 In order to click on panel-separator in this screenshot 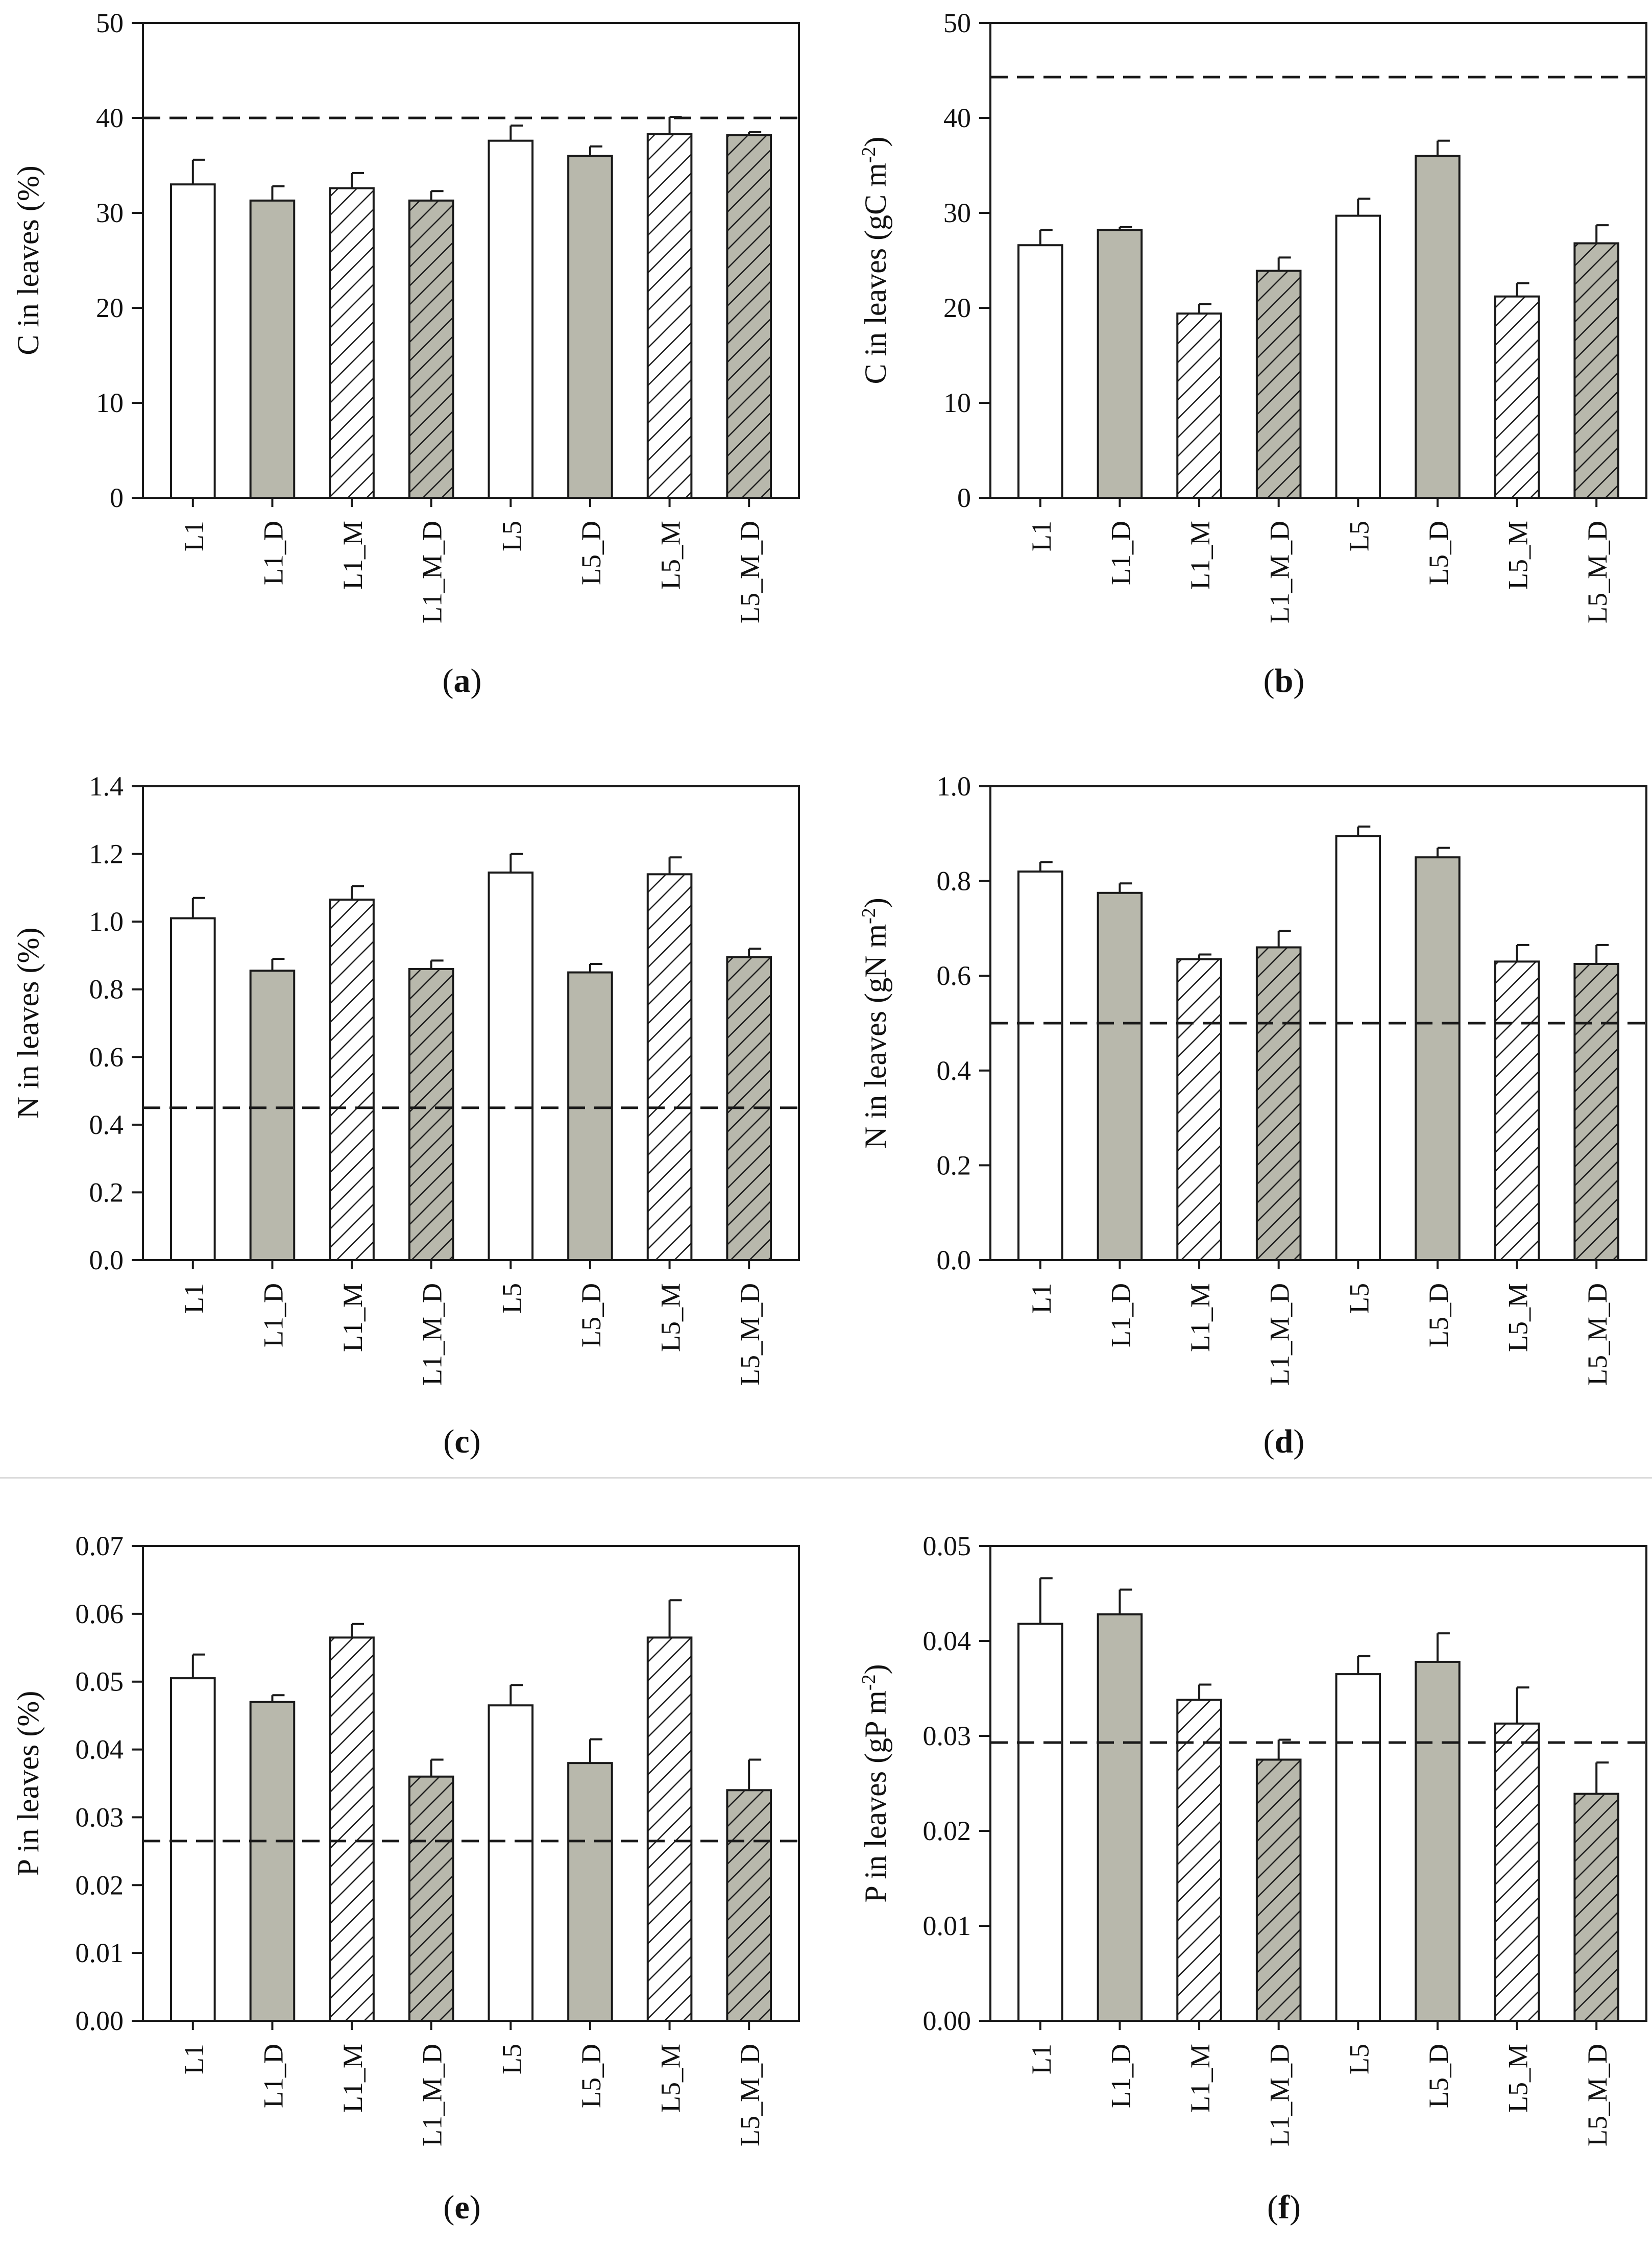, I will do `click(826, 1478)`.